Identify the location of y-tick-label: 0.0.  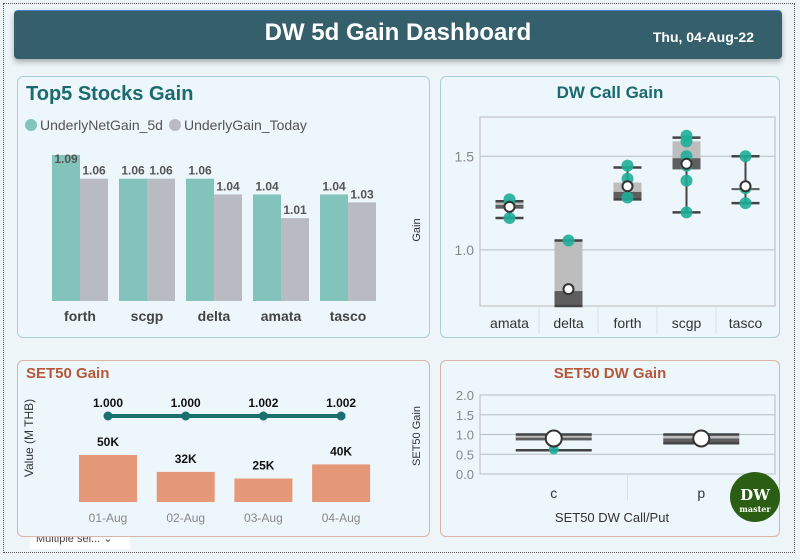
(465, 474).